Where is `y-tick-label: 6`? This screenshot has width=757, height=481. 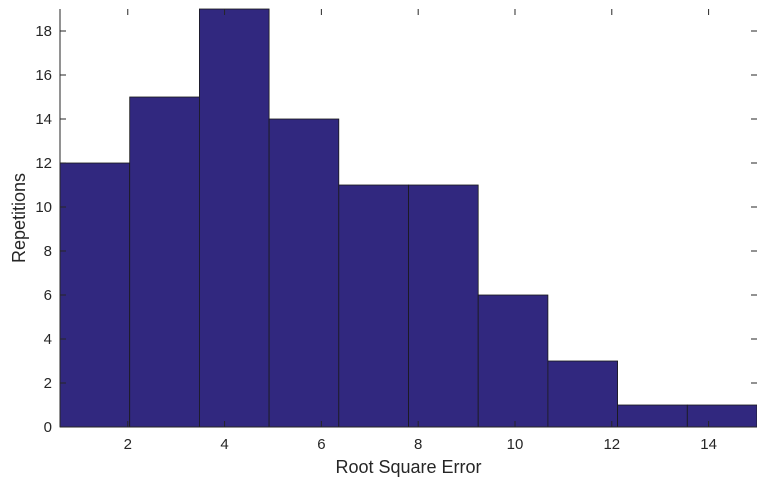 y-tick-label: 6 is located at coordinates (48, 295).